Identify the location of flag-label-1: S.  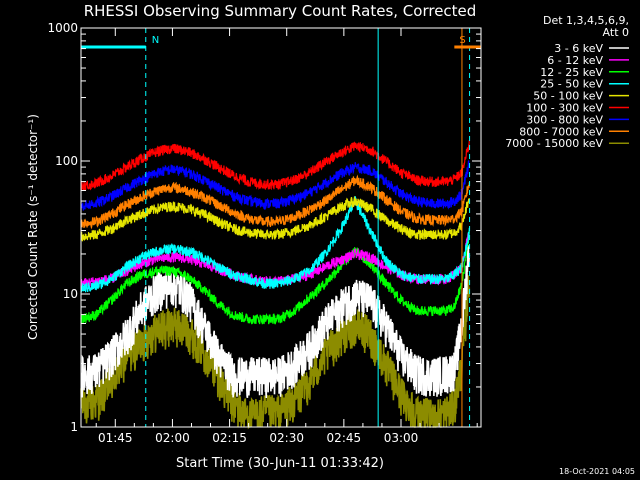
(462, 40).